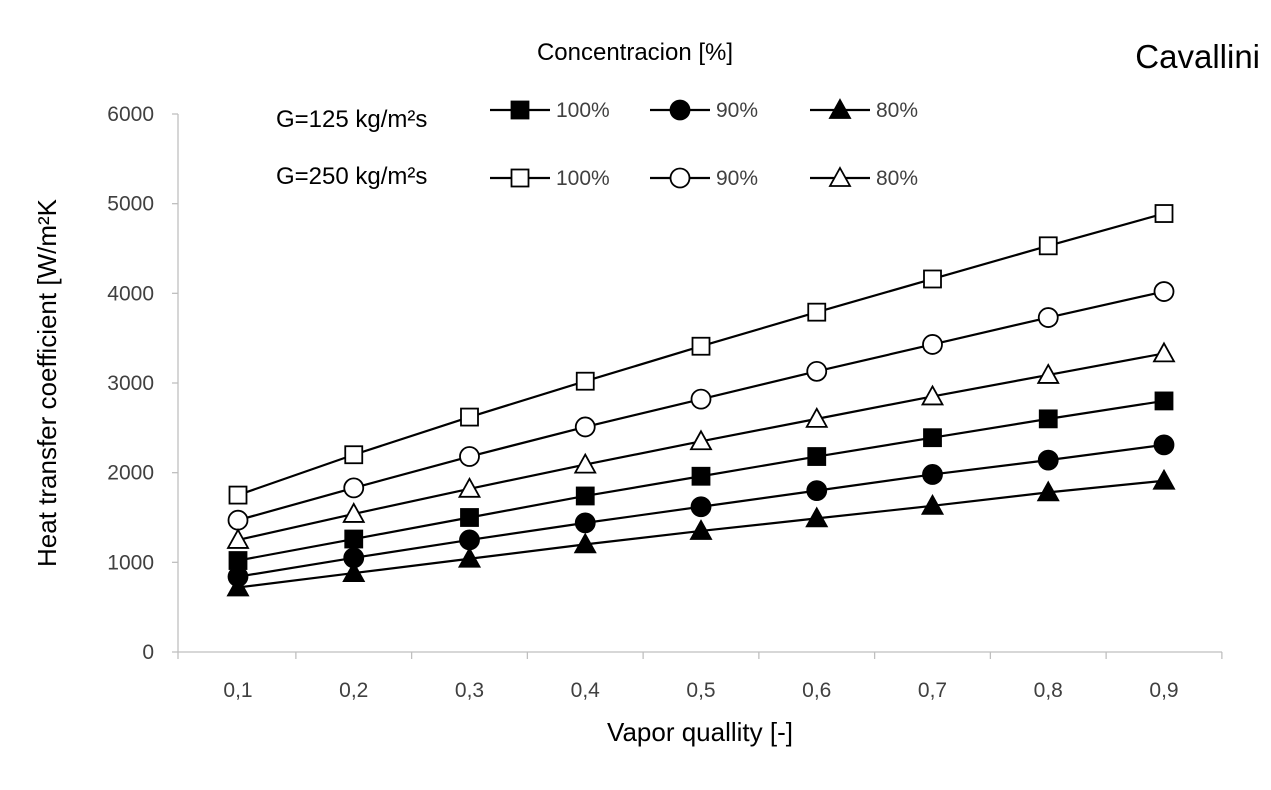 This screenshot has width=1271, height=790. Describe the element at coordinates (237, 690) in the screenshot. I see `x-tick-label: 0,1` at that location.